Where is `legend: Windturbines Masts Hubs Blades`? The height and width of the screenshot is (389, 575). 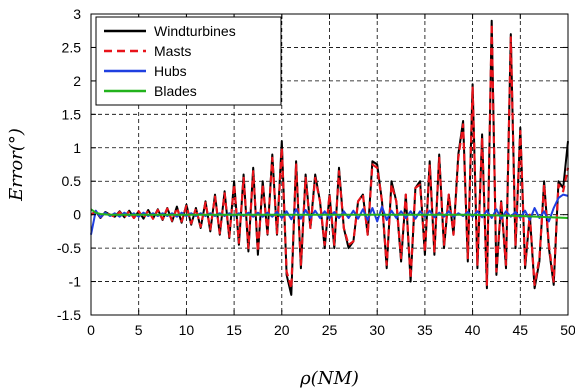
legend: Windturbines Masts Hubs Blades is located at coordinates (188, 61).